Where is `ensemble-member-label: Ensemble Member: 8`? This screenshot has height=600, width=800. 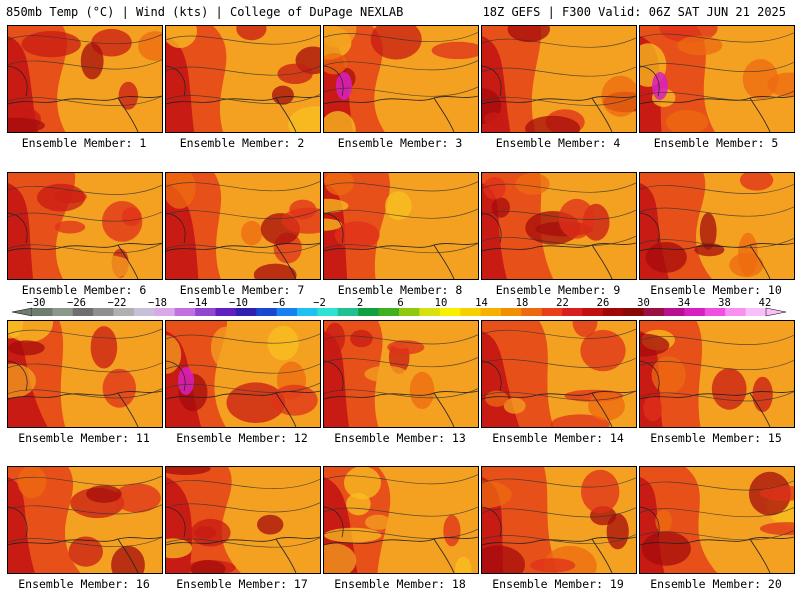 ensemble-member-label: Ensemble Member: 8 is located at coordinates (400, 290).